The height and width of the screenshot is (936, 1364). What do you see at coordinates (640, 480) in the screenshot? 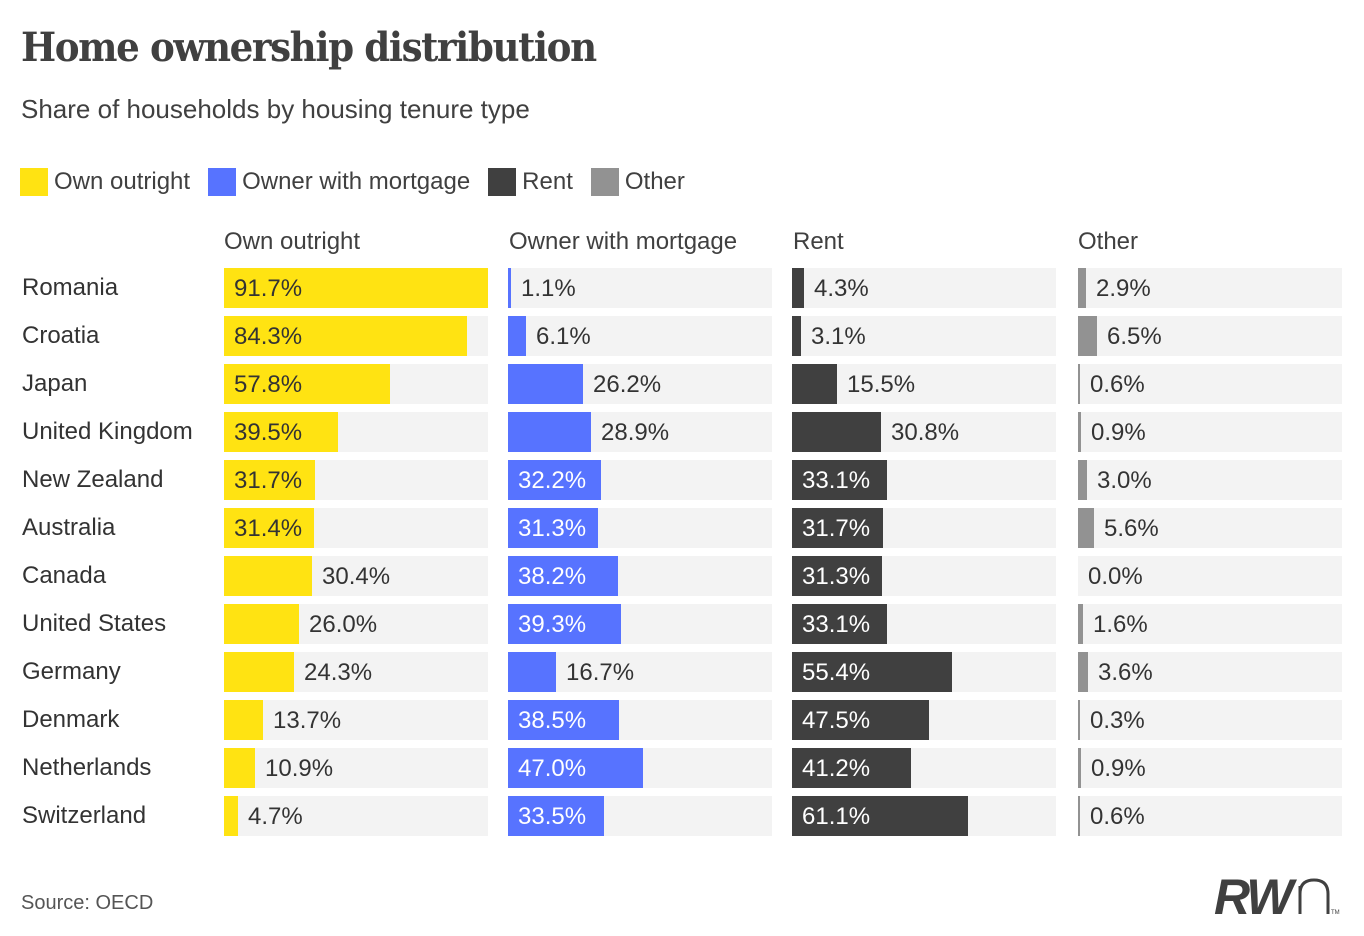
I see `bar-track-mortgage: 32.2%` at bounding box center [640, 480].